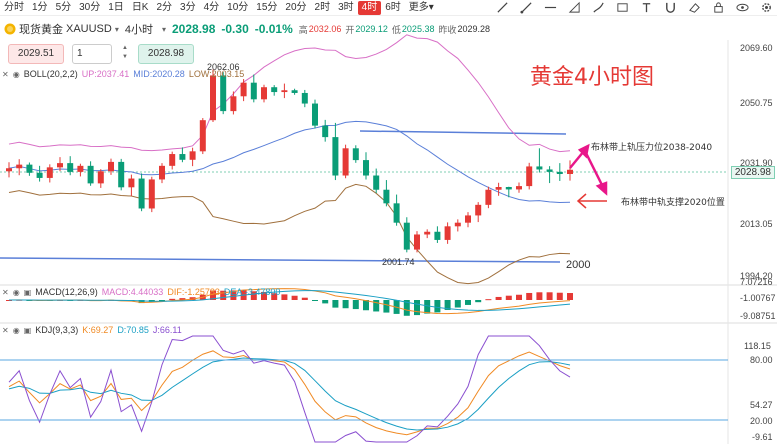  I want to click on interval-label: 4小时, so click(138, 30).